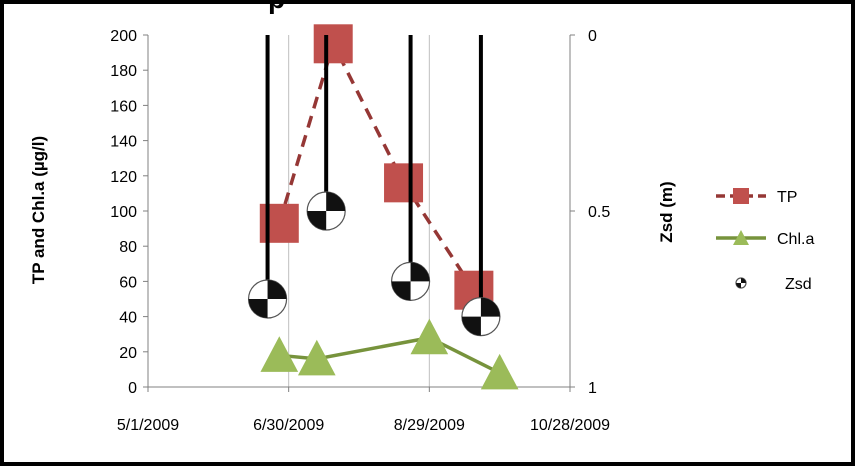  I want to click on x-tick-label: 6/30/2009, so click(288, 425).